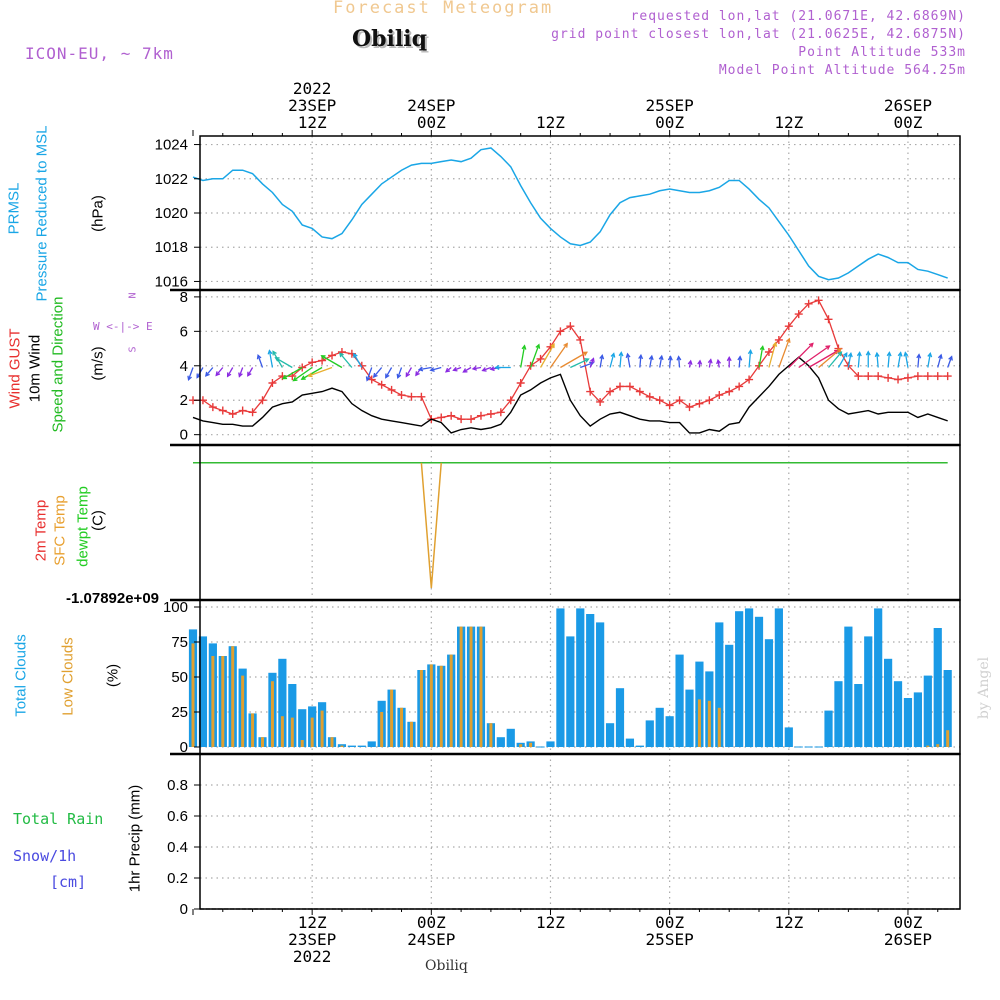 This screenshot has width=1000, height=1000. I want to click on y-tick-label: 0.4, so click(177, 847).